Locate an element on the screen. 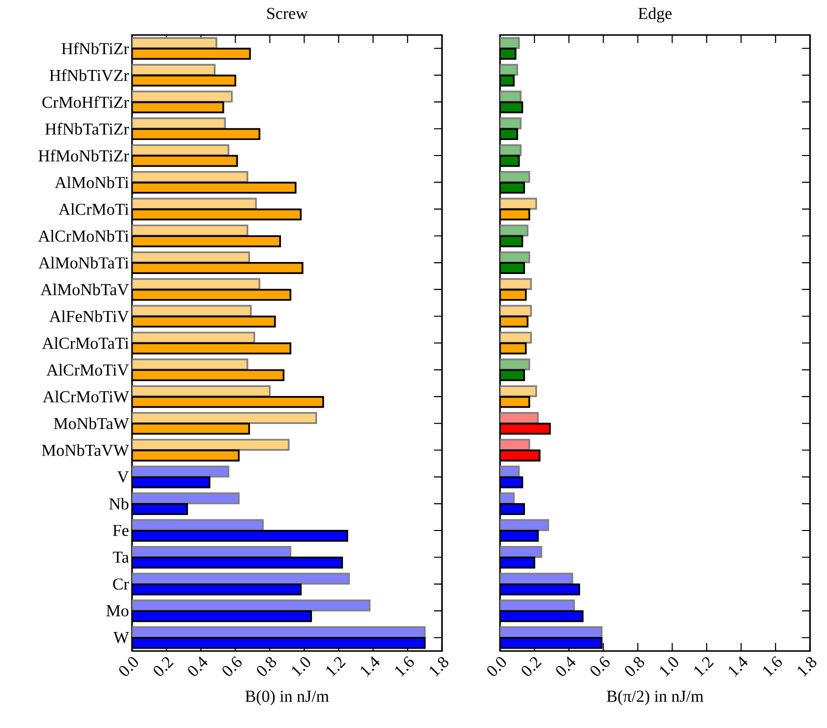 The width and height of the screenshot is (827, 728). y-tick-label: HfNbTaTiZr is located at coordinates (87, 128).